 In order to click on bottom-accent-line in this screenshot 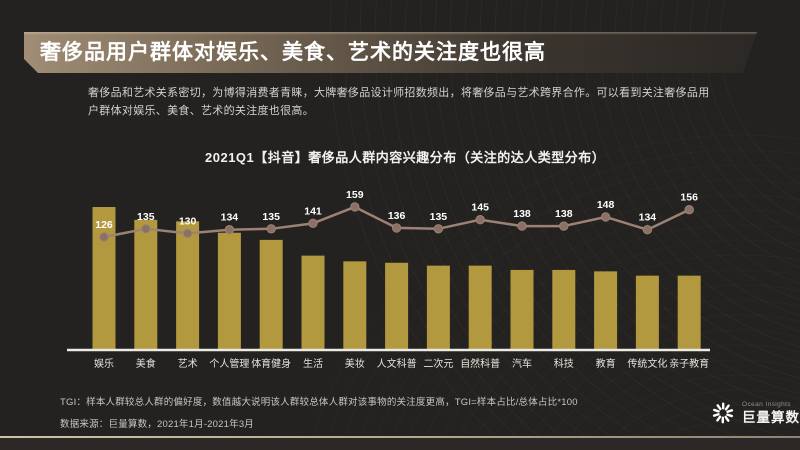, I will do `click(400, 437)`.